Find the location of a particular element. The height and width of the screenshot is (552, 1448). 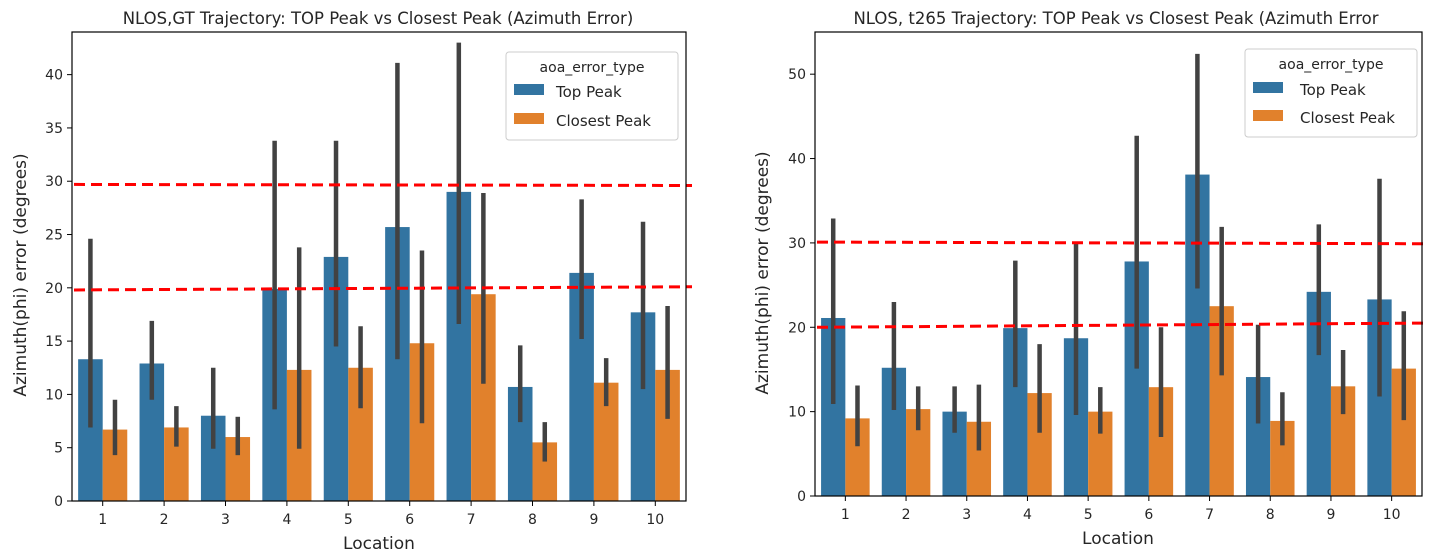

y-tick-label: 35 is located at coordinates (54, 129).